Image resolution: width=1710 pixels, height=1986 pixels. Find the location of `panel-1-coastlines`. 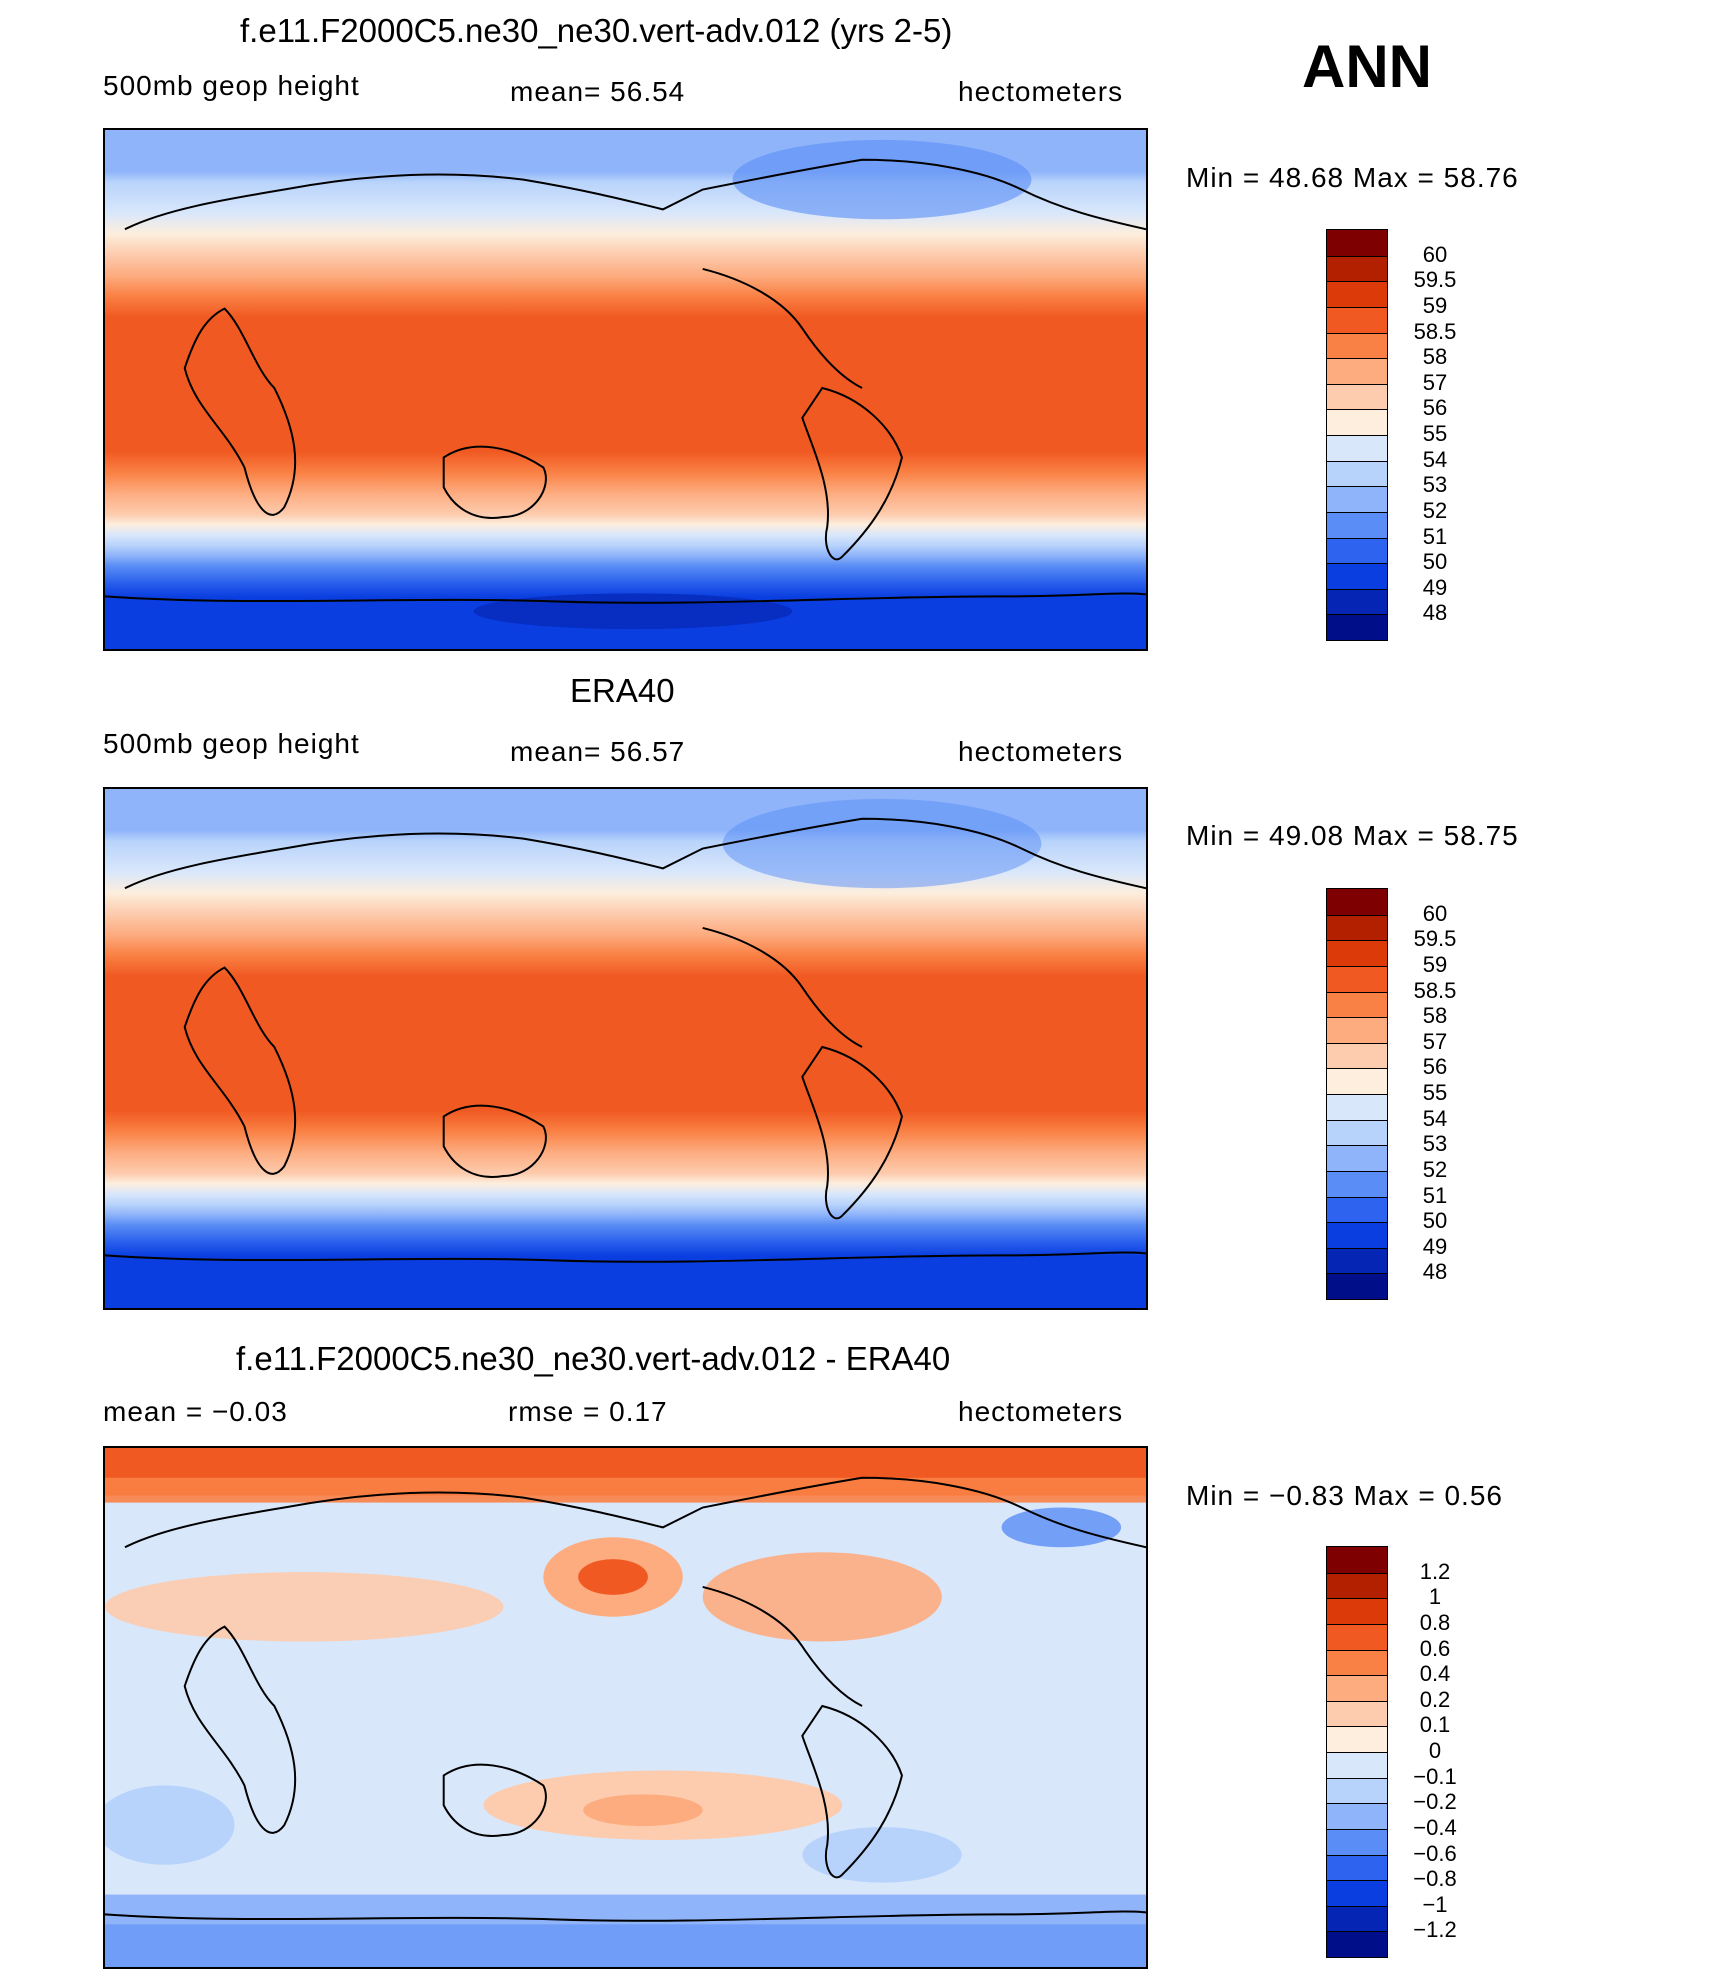

panel-1-coastlines is located at coordinates (625, 381).